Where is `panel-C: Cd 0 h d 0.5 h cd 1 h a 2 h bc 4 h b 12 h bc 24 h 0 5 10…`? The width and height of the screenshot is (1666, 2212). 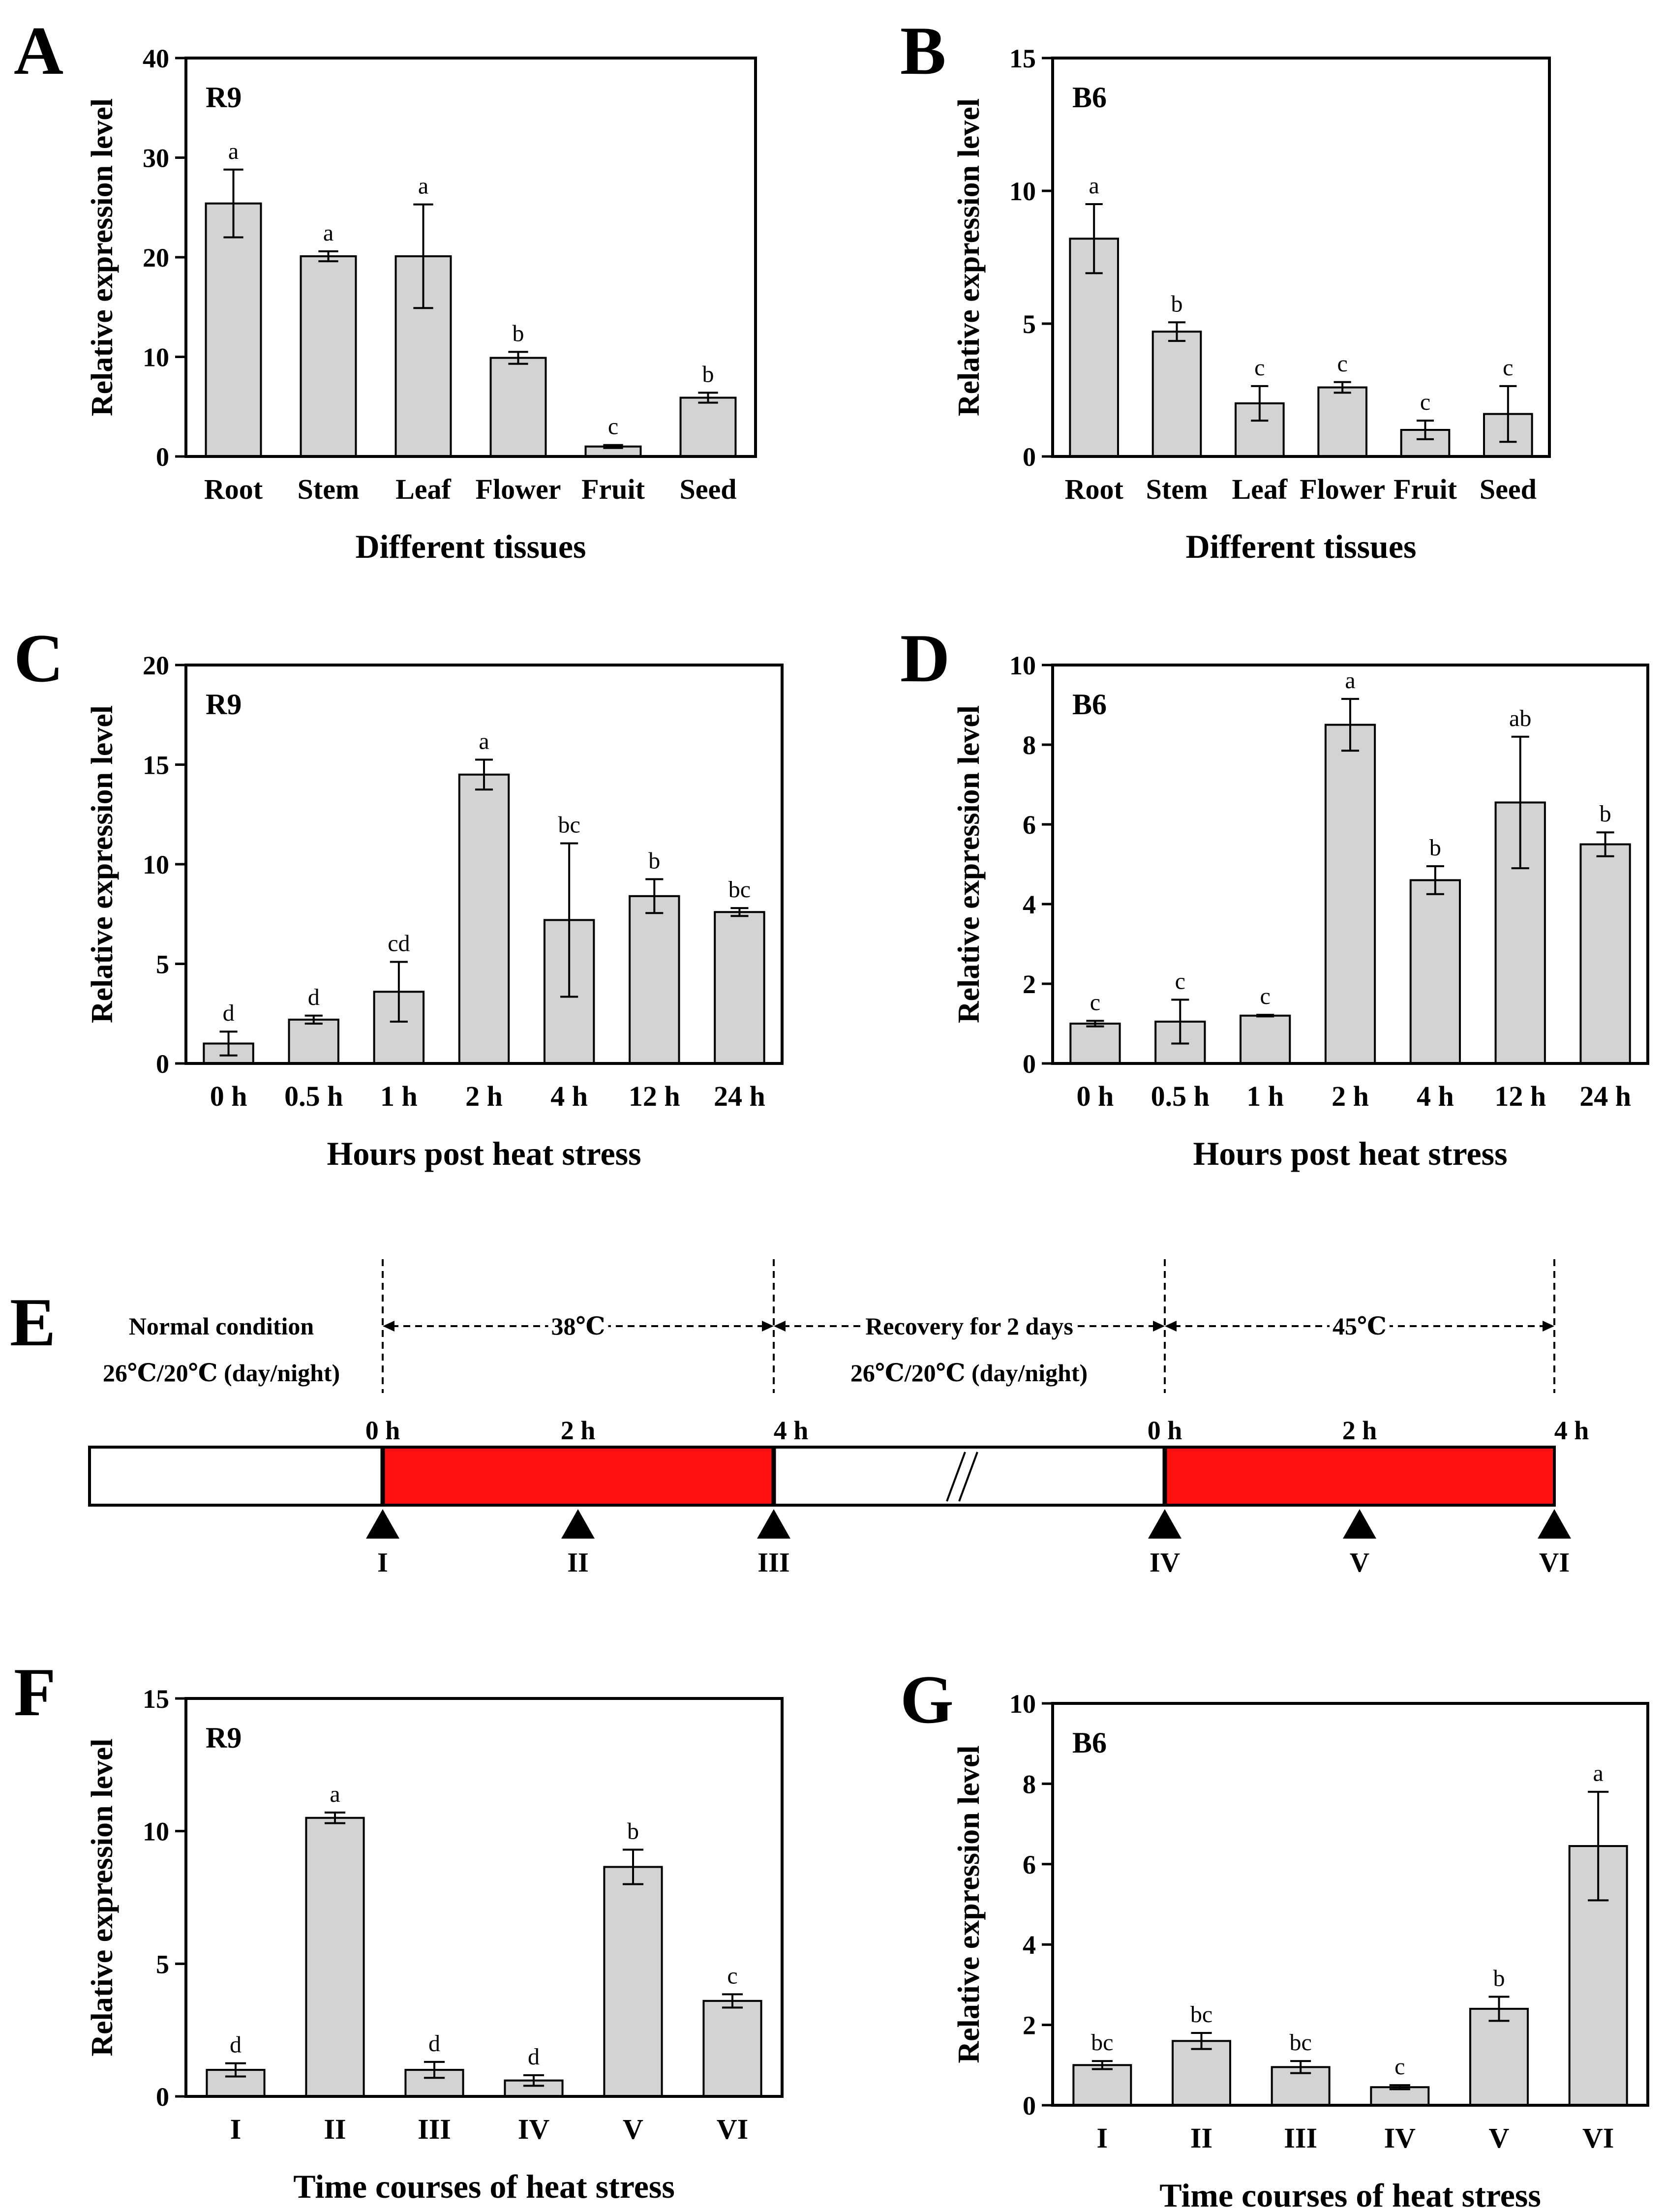
panel-C: Cd 0 h d 0.5 h cd 1 h a 2 h bc 4 h b 12 h bc 24 h 0 5 10… is located at coordinates (399, 896).